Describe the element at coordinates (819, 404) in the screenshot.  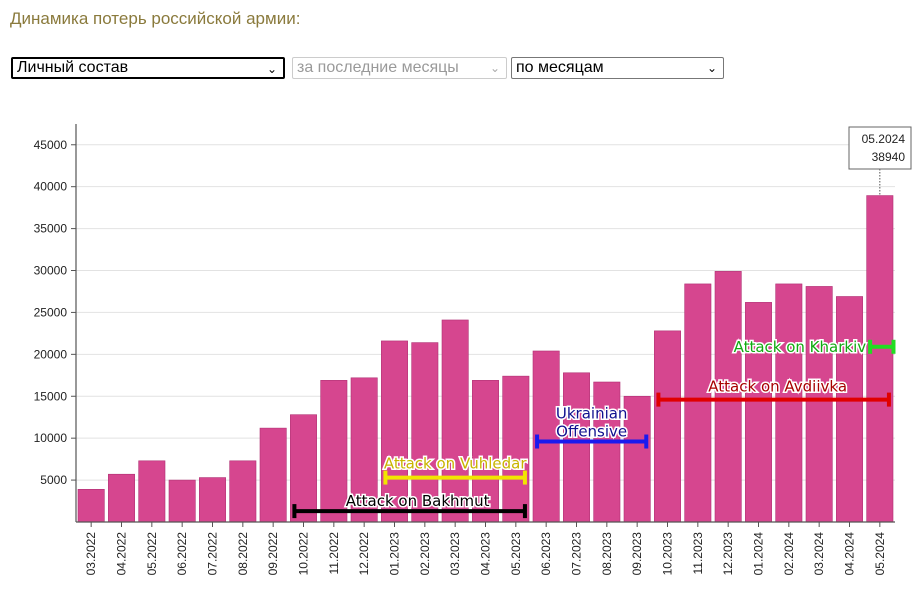
I see `bar-03.2024` at that location.